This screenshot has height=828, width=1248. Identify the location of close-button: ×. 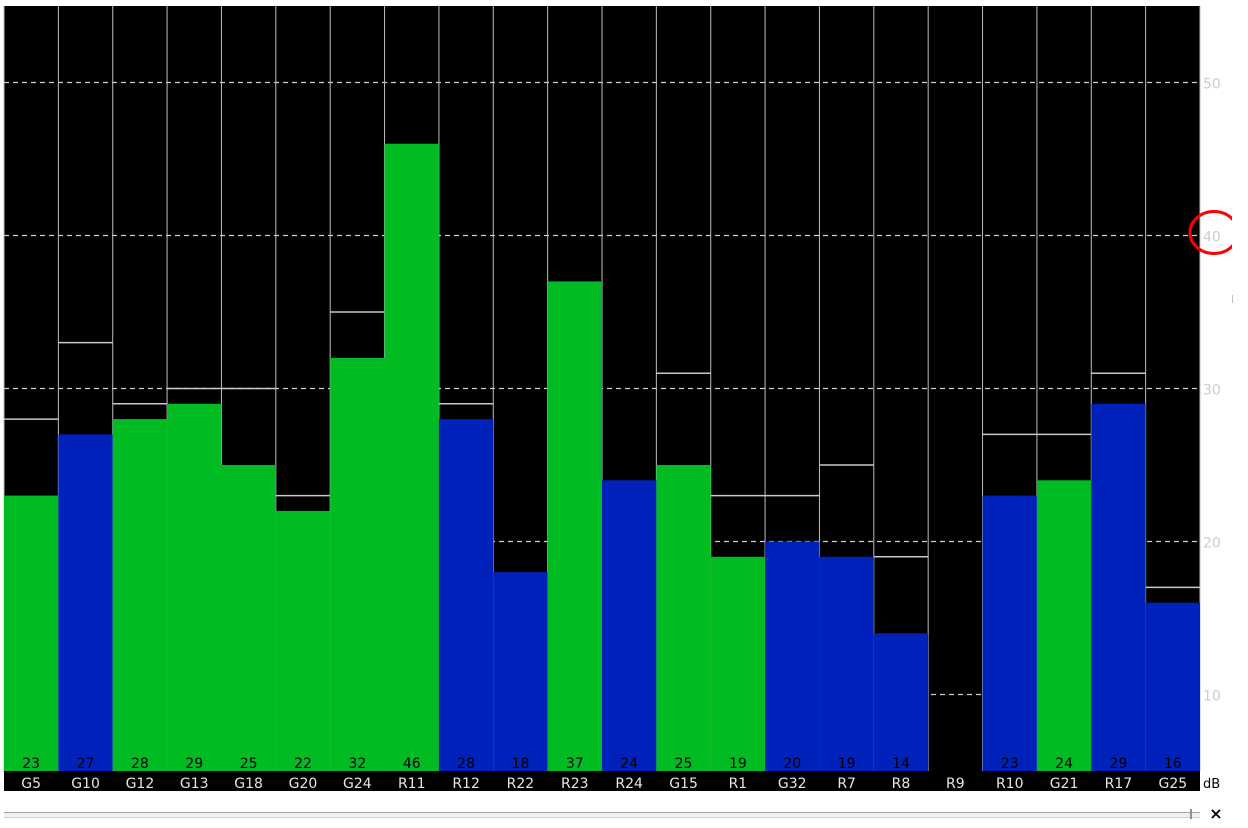
(1216, 813).